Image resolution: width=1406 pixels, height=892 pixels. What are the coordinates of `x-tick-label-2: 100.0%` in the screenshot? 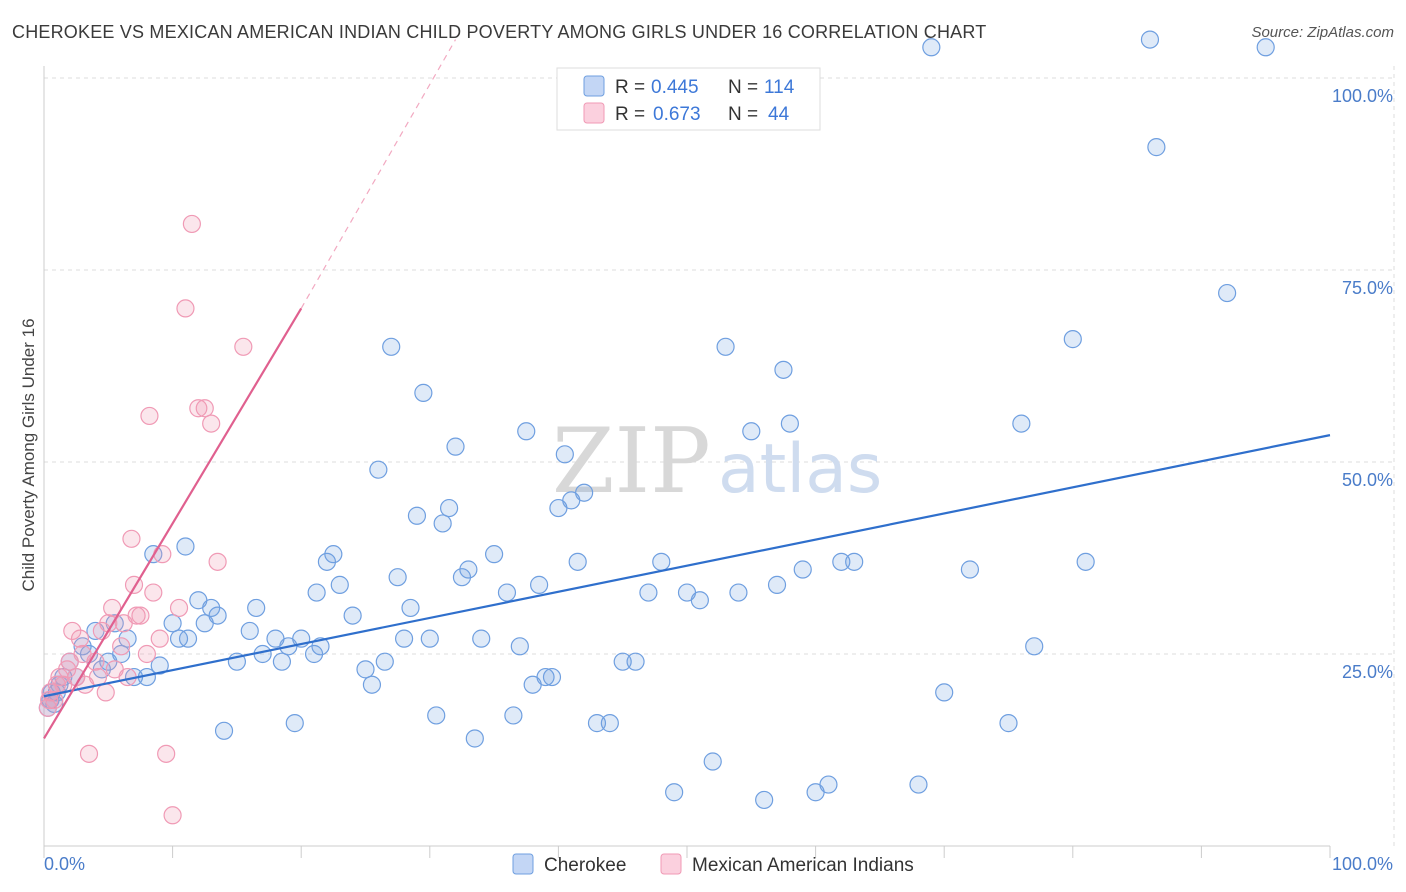 It's located at (1362, 864).